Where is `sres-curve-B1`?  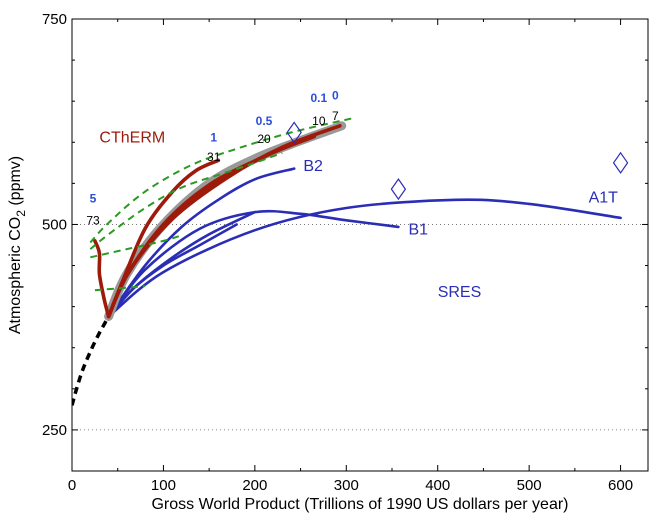 sres-curve-B1 is located at coordinates (253, 263).